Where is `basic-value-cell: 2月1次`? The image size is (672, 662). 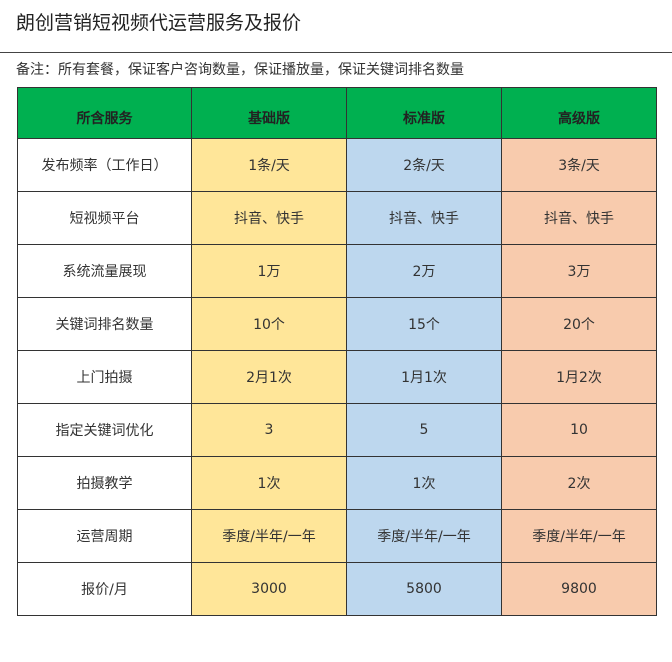 basic-value-cell: 2月1次 is located at coordinates (269, 377).